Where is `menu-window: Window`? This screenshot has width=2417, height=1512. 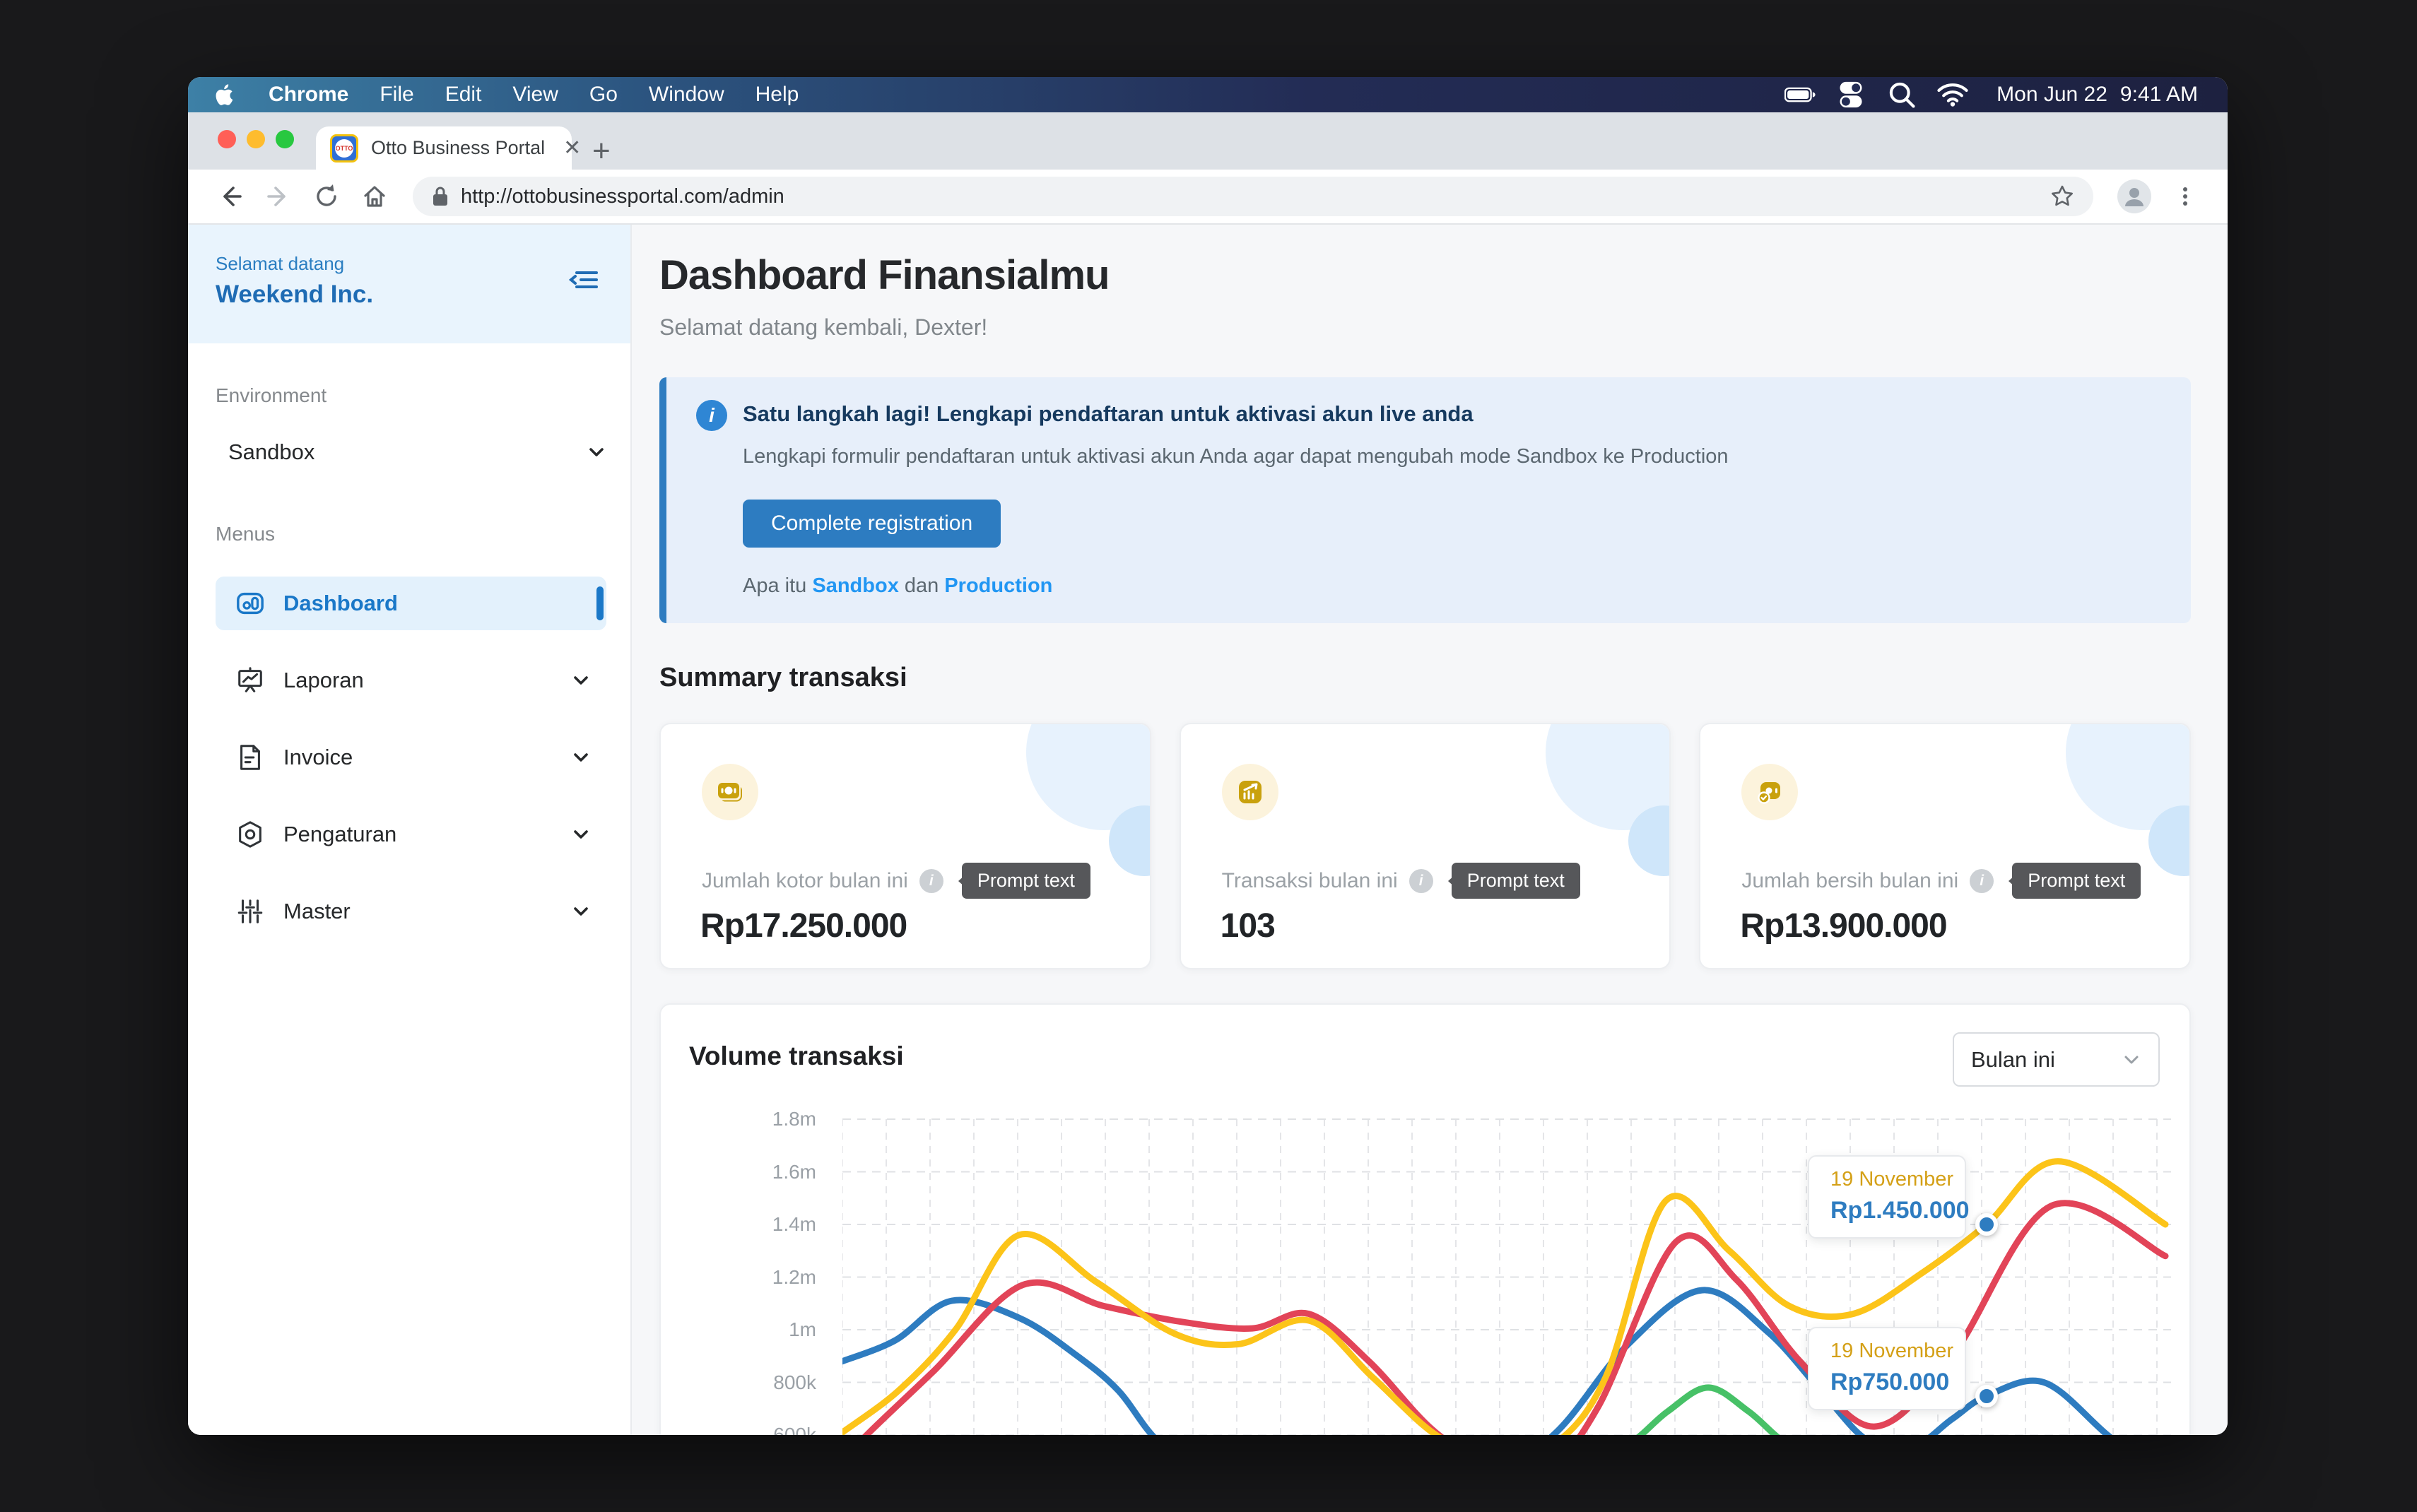 menu-window: Window is located at coordinates (686, 94).